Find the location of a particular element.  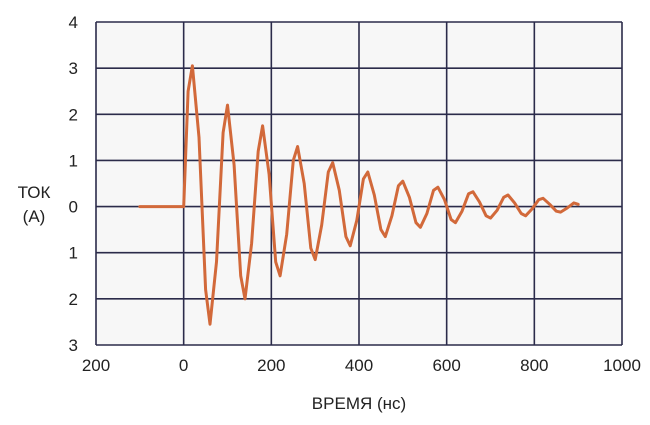

y-tick-label: 0 is located at coordinates (73, 207).